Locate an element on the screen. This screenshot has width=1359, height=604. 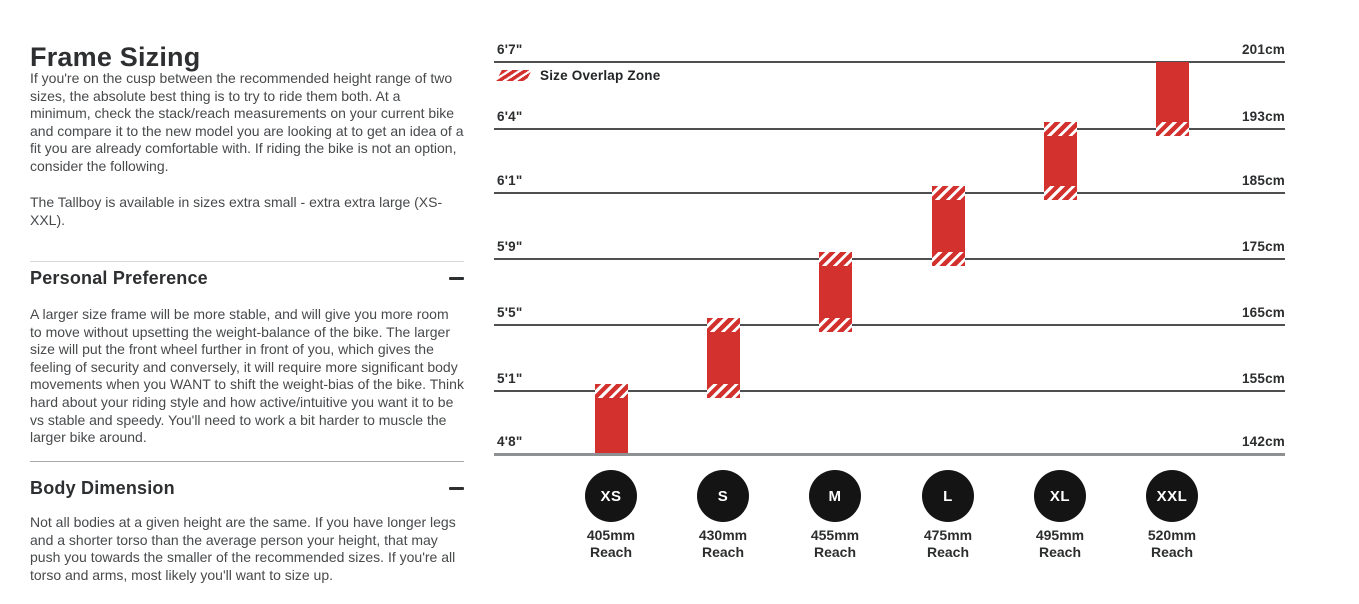
size-bar-l is located at coordinates (948, 226).